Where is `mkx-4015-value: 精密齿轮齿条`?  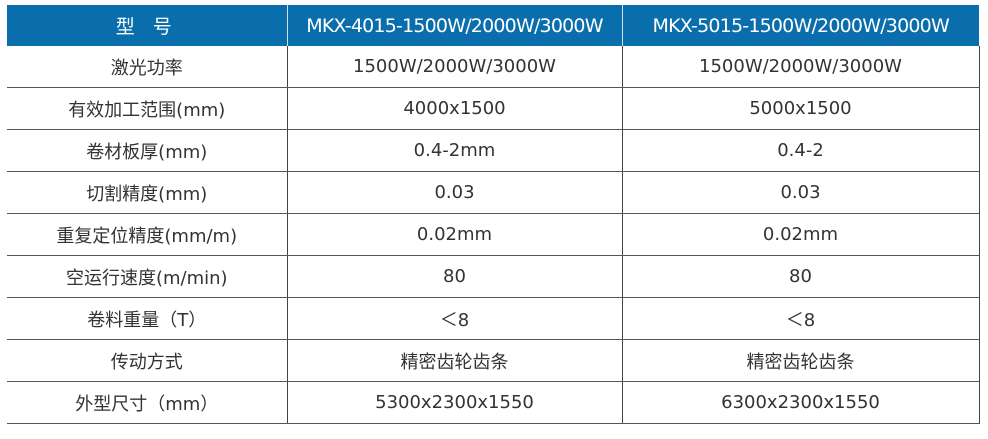 mkx-4015-value: 精密齿轮齿条 is located at coordinates (454, 360).